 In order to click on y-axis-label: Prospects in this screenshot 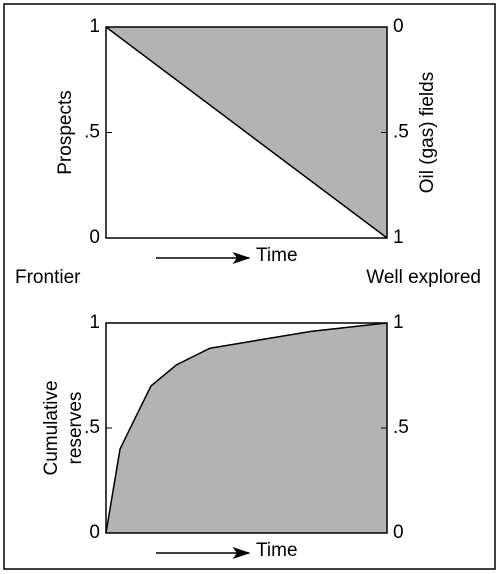, I will do `click(65, 132)`.